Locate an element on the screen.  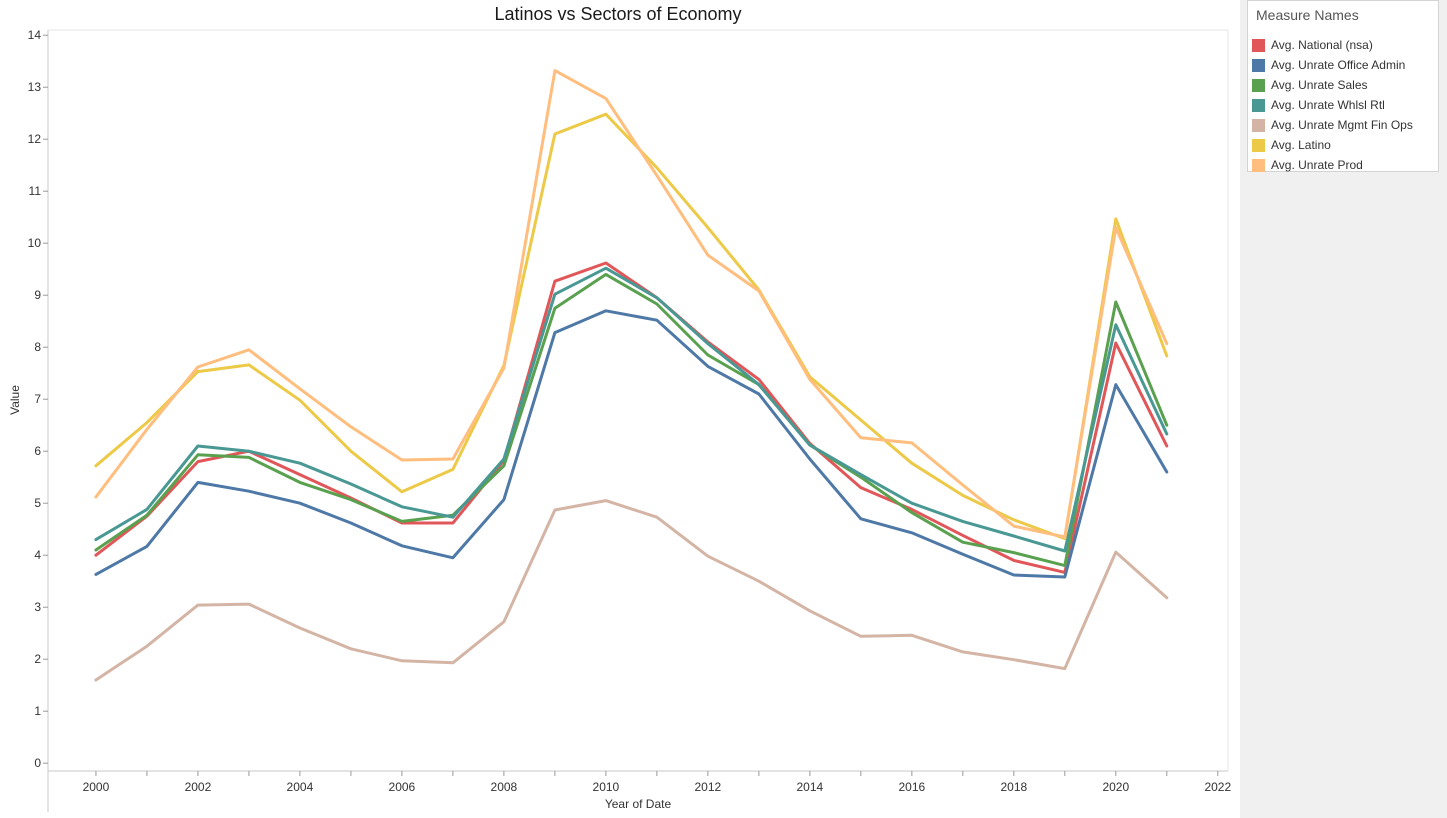
y-tick-label: 6 is located at coordinates (37, 451).